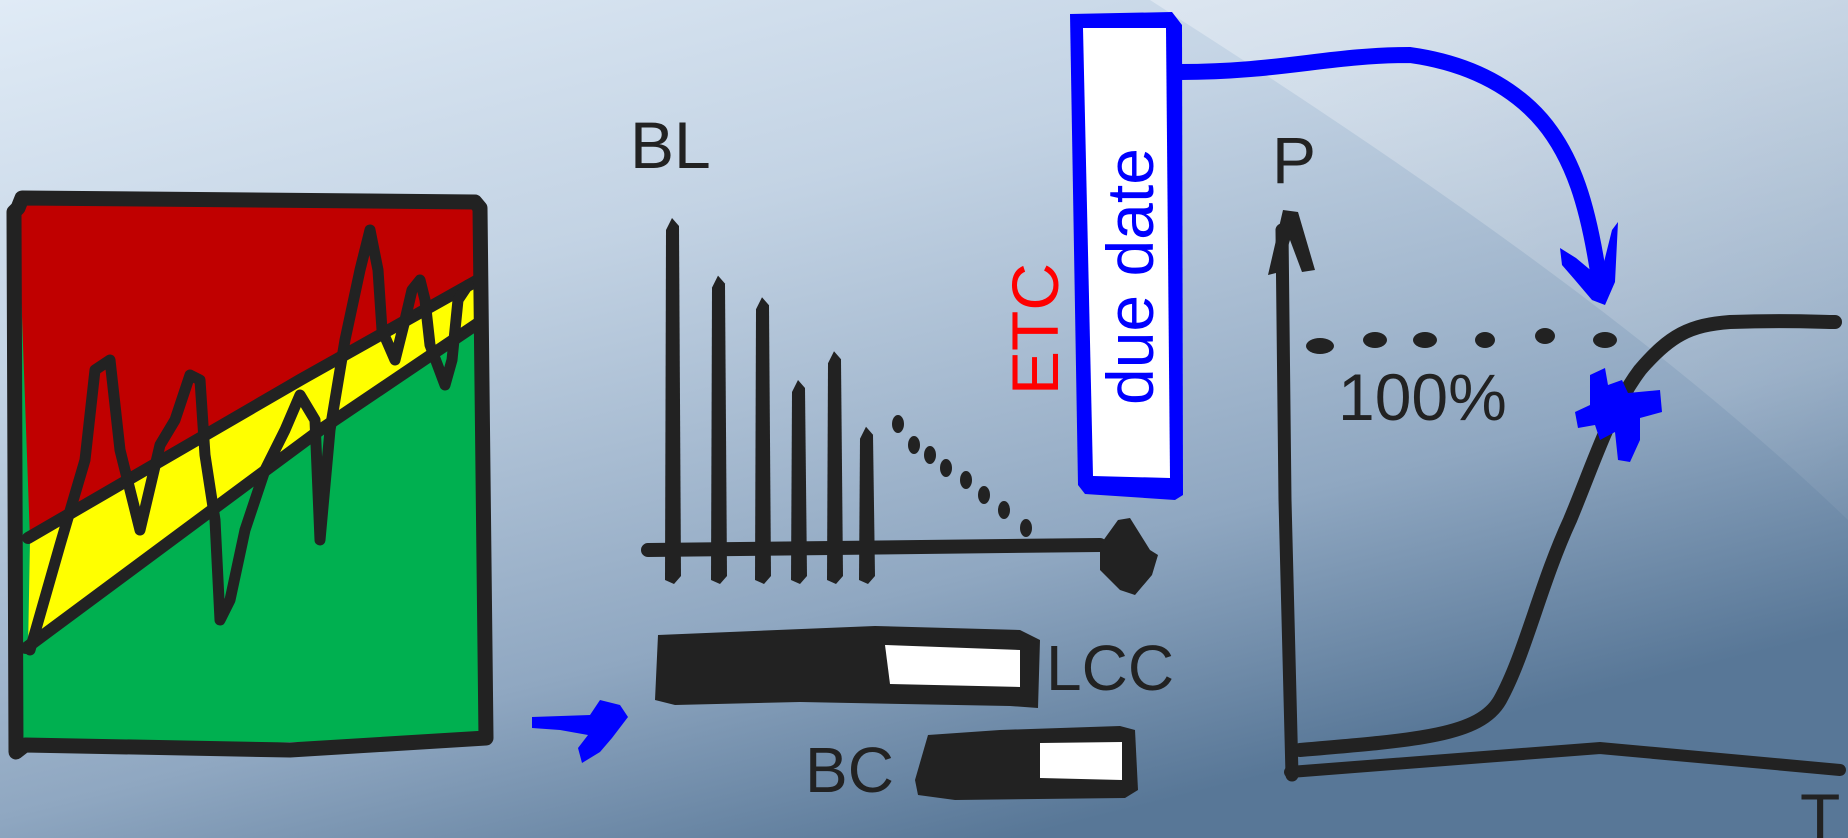 The width and height of the screenshot is (1848, 838). I want to click on due-date-box: due date, so click(1126, 256).